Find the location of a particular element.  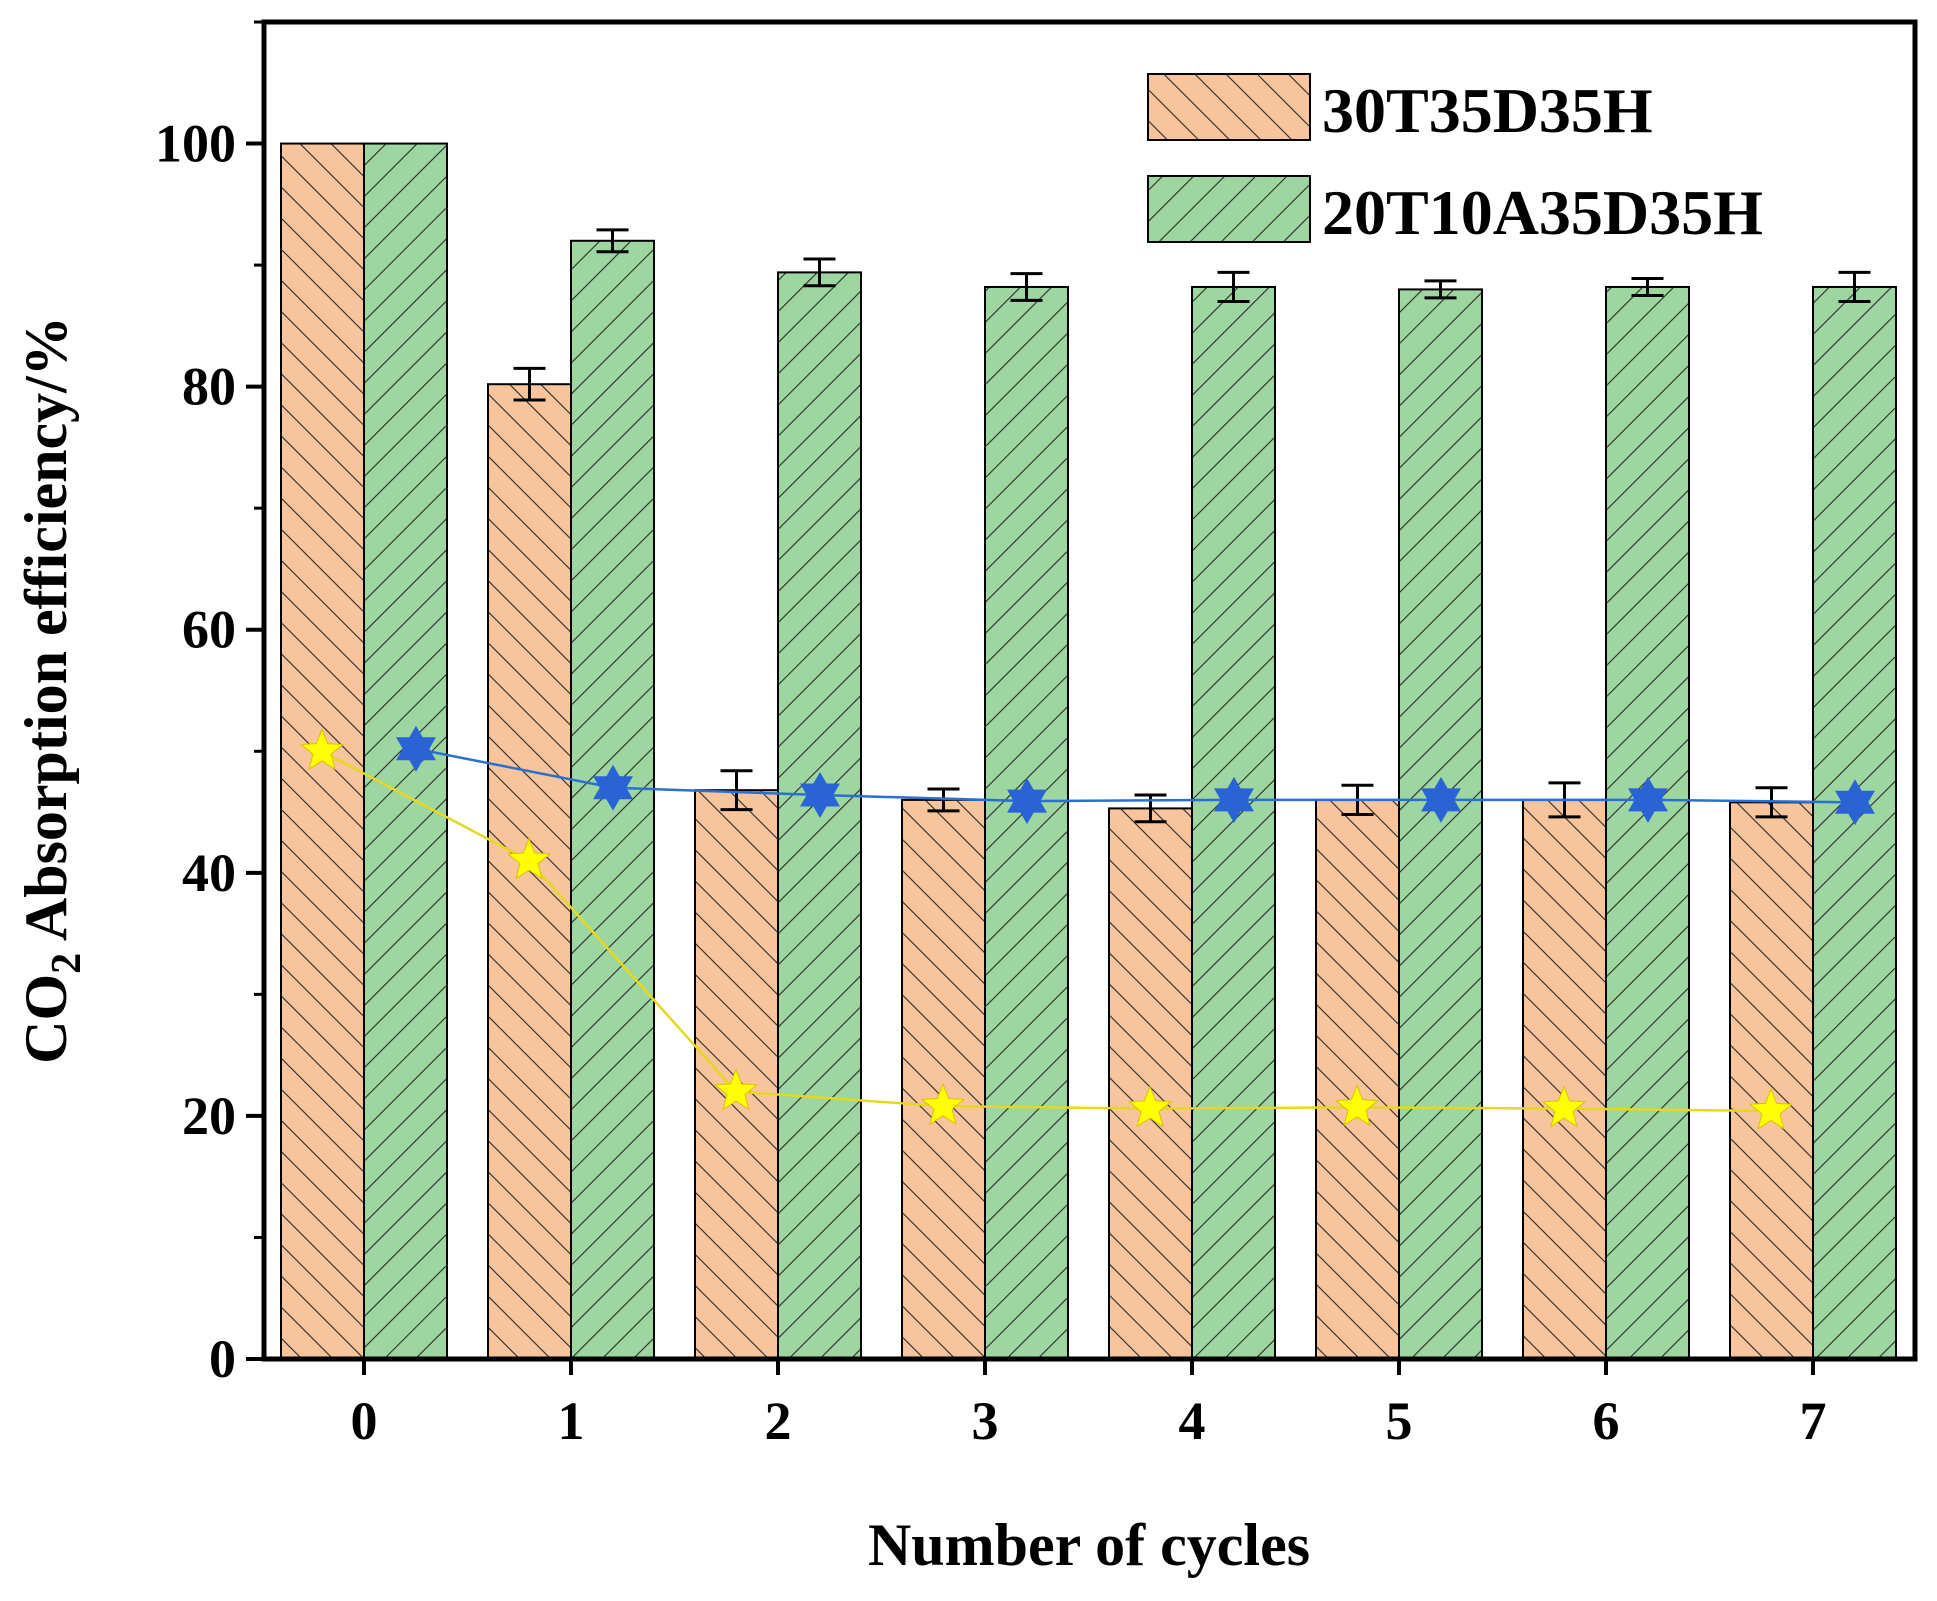

x-tick-label-5: 5 is located at coordinates (1399, 1421).